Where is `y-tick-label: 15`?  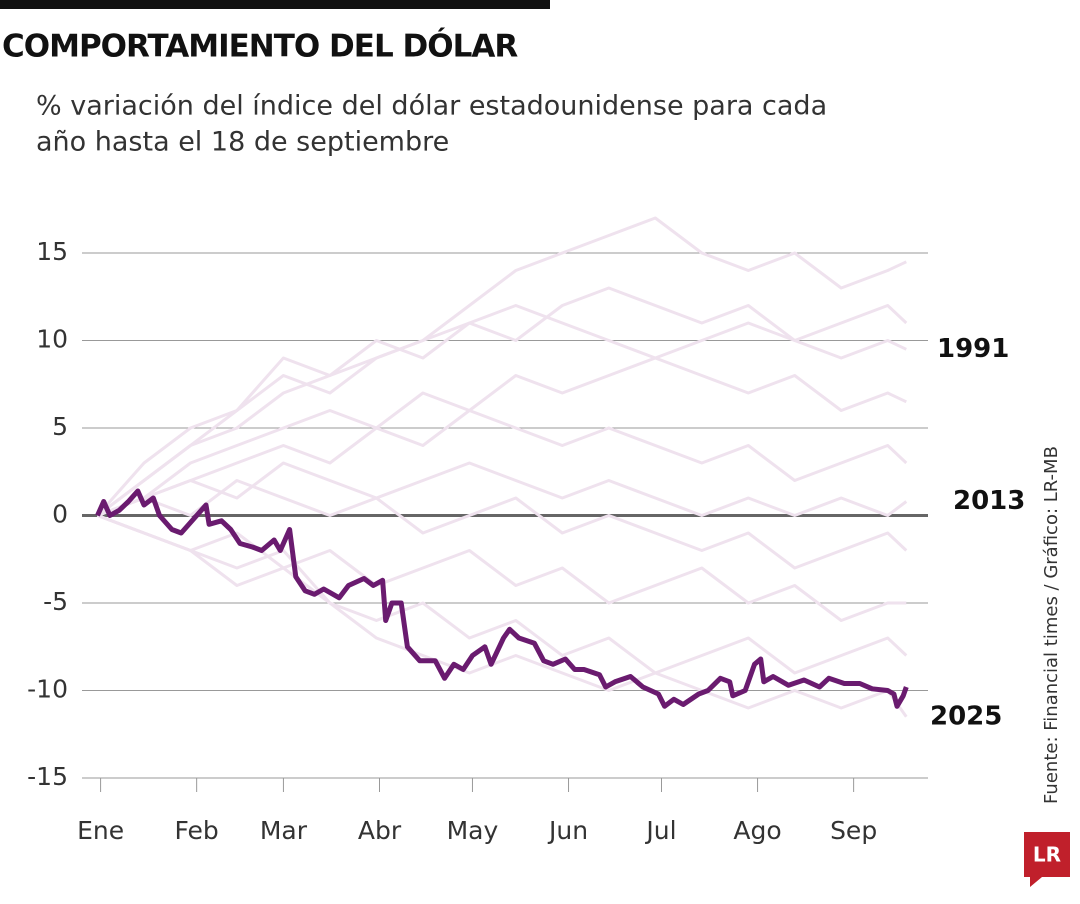 y-tick-label: 15 is located at coordinates (52, 251).